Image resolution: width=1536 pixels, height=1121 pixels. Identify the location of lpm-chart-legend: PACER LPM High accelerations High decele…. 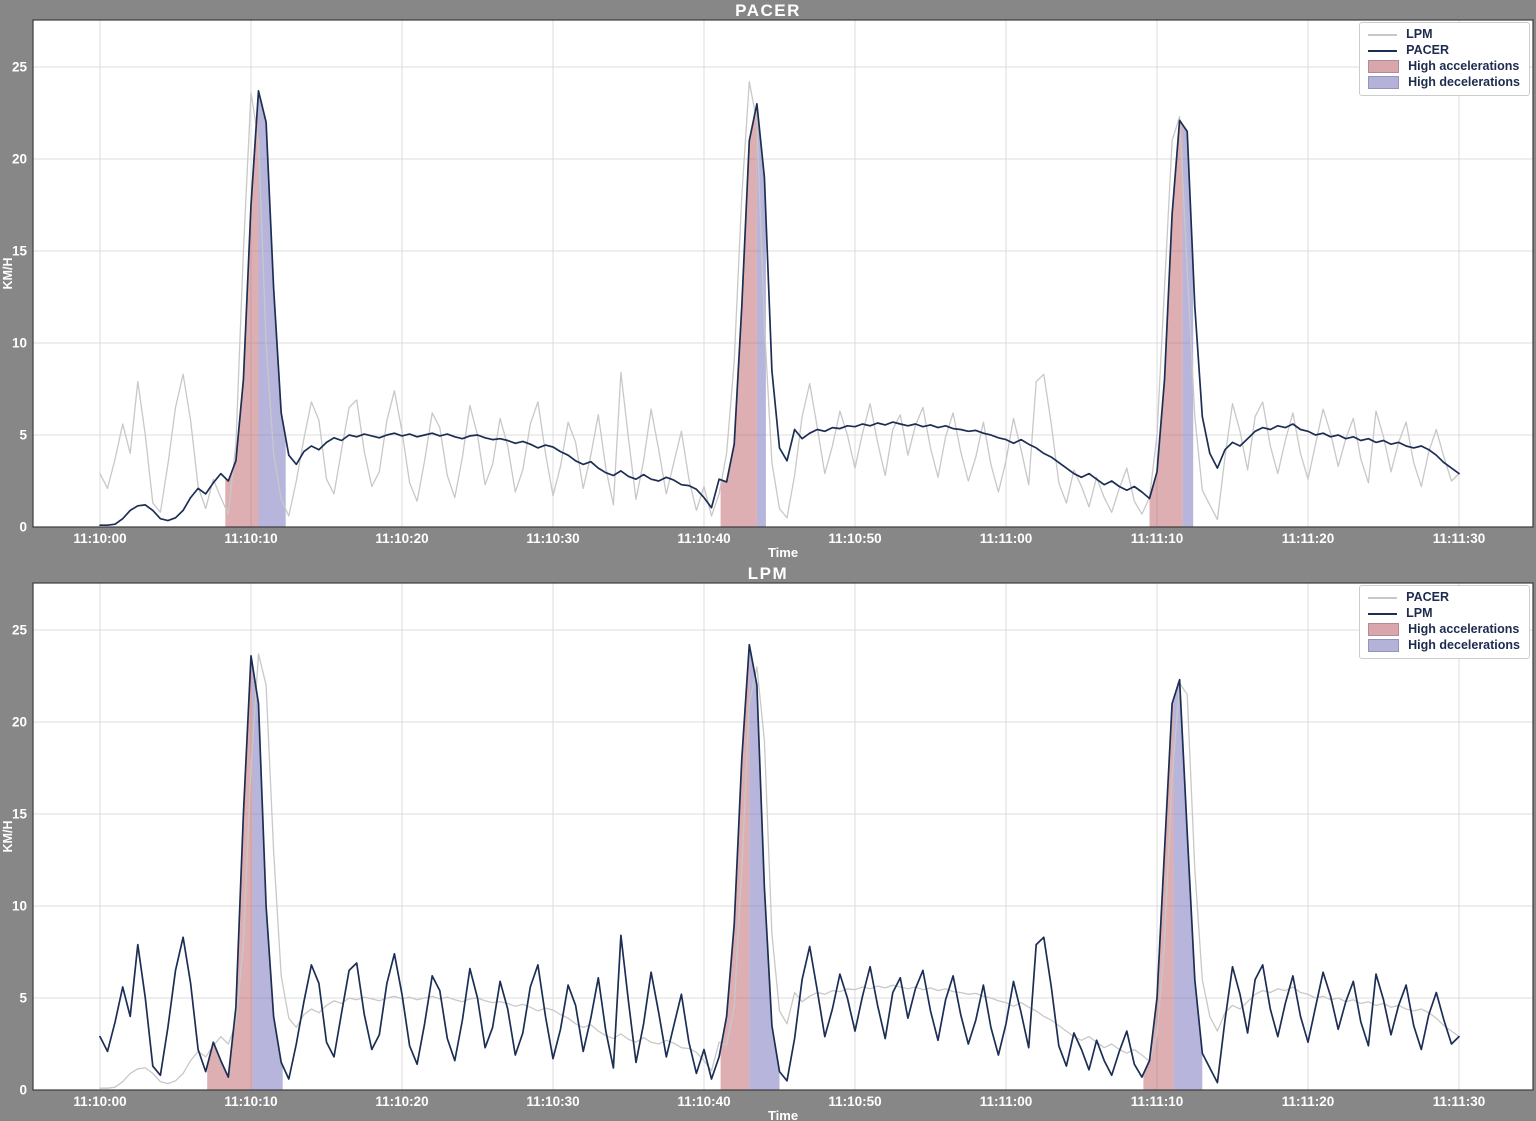
(1444, 622).